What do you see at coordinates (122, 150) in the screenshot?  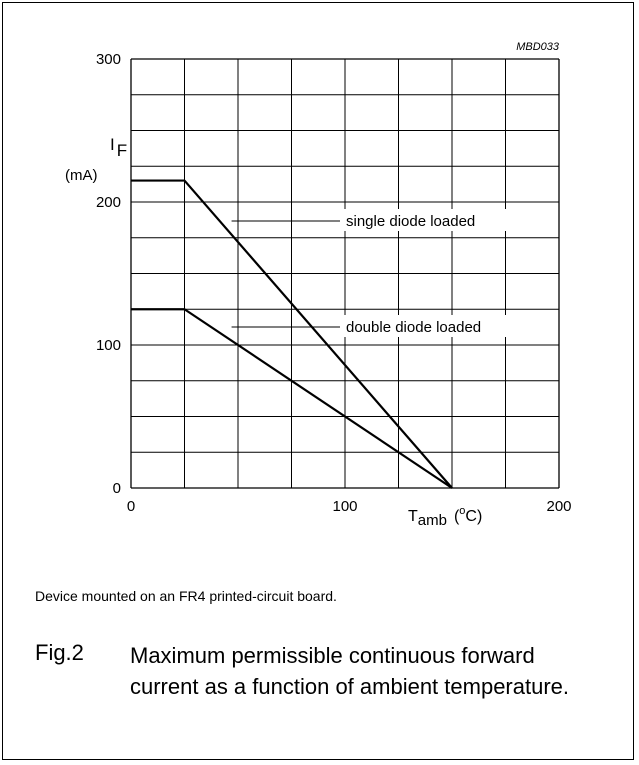 I see `y-axis-label-sub: F` at bounding box center [122, 150].